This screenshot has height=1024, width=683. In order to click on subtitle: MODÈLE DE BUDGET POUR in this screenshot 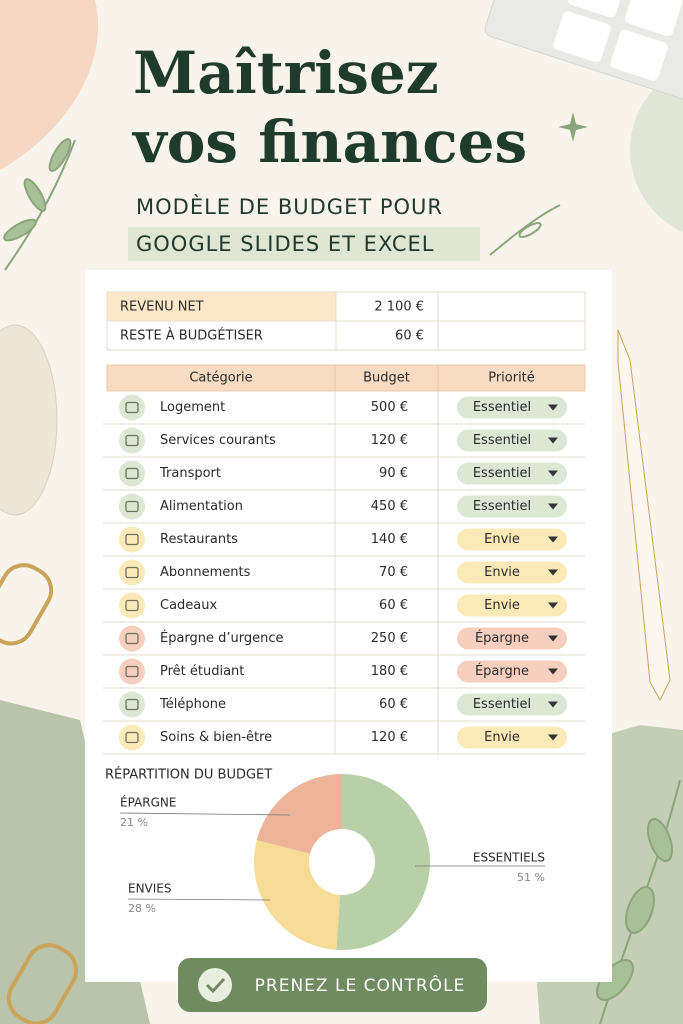, I will do `click(289, 206)`.